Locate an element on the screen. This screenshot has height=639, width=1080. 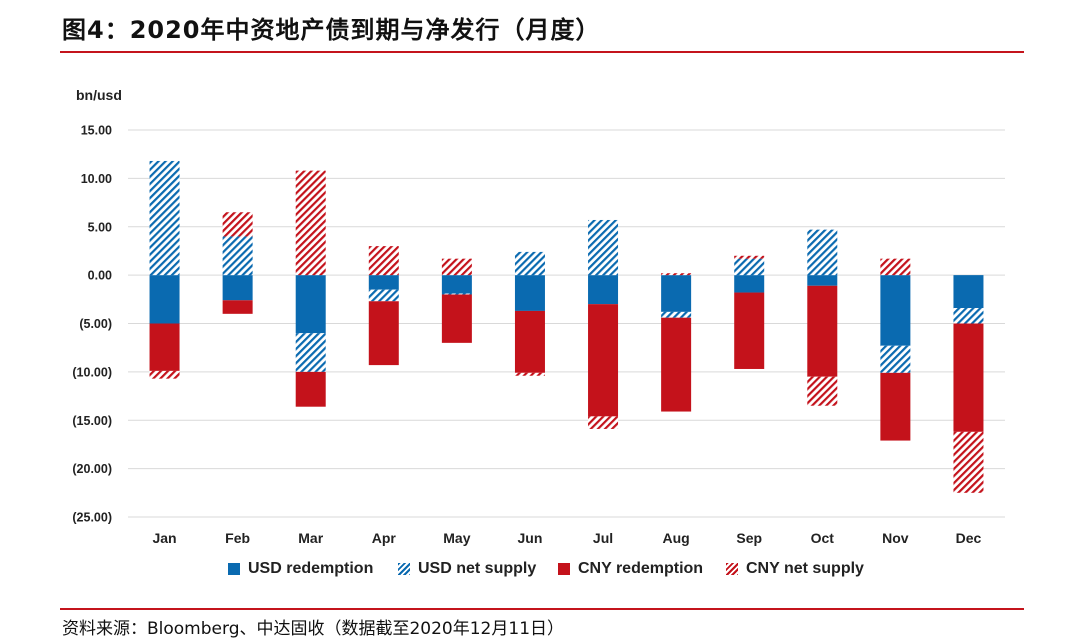
title-divider is located at coordinates (542, 52).